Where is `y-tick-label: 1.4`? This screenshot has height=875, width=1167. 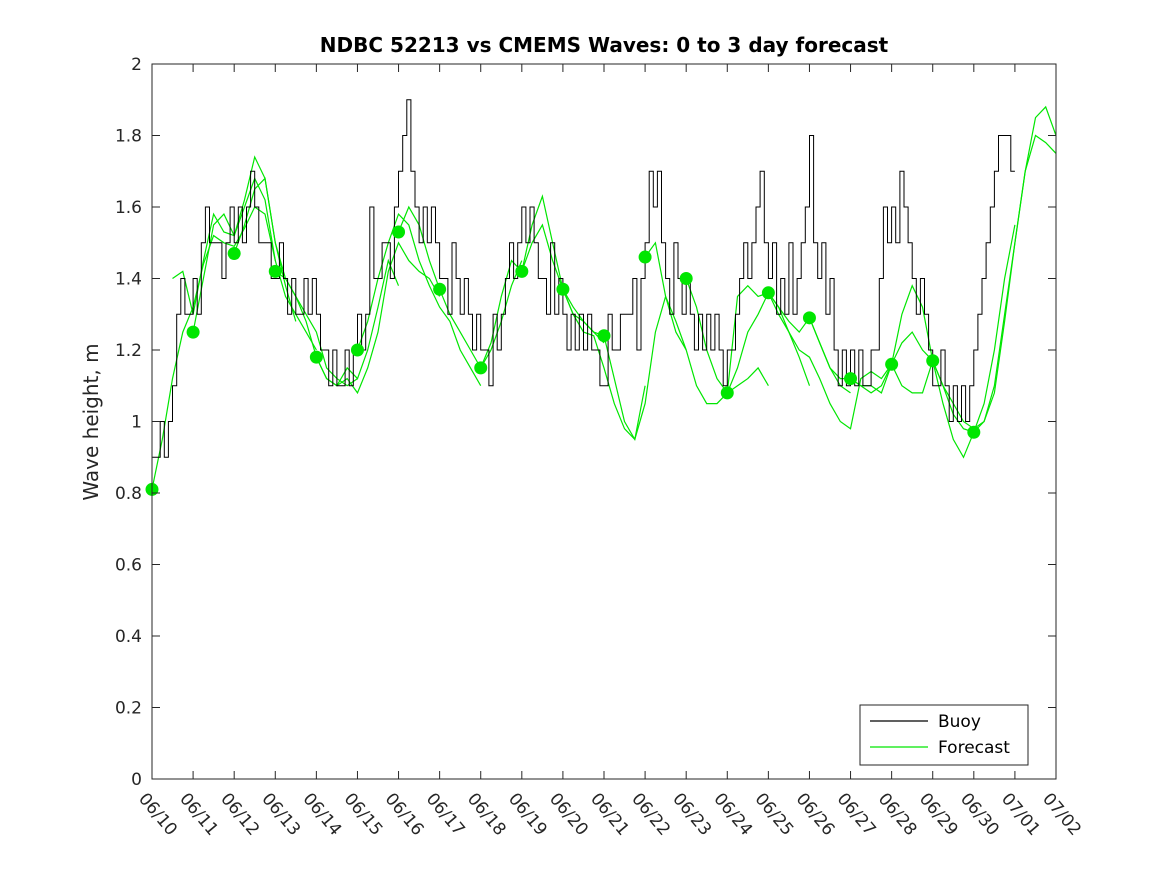 y-tick-label: 1.4 is located at coordinates (128, 280).